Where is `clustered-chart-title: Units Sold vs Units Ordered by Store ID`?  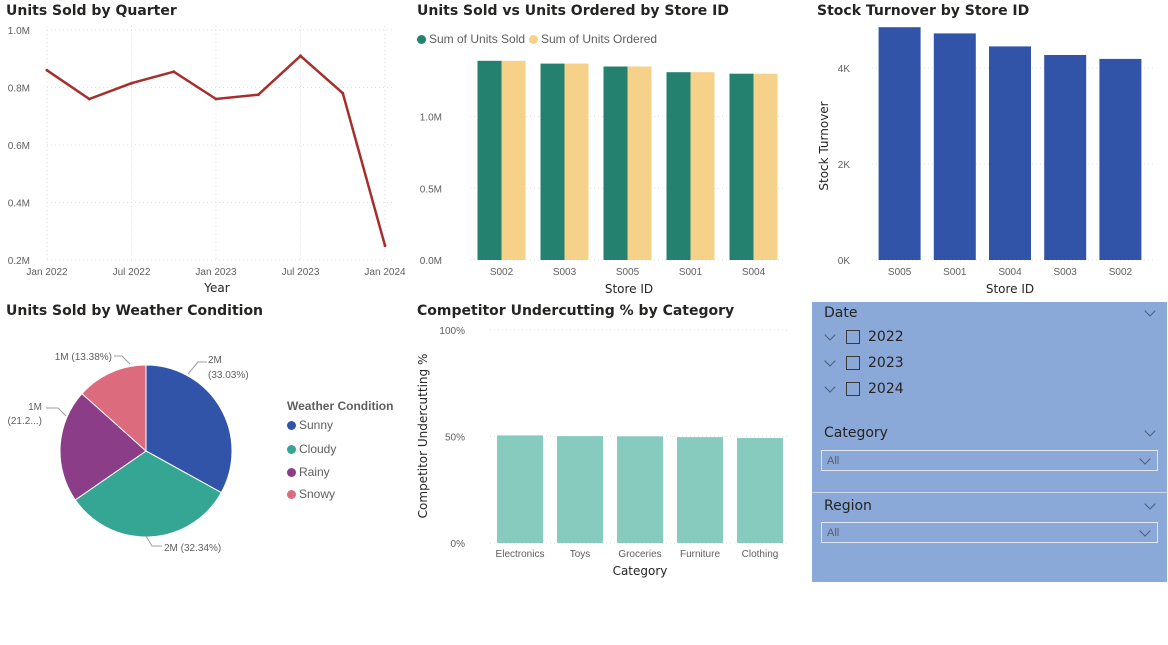 clustered-chart-title: Units Sold vs Units Ordered by Store ID is located at coordinates (573, 11).